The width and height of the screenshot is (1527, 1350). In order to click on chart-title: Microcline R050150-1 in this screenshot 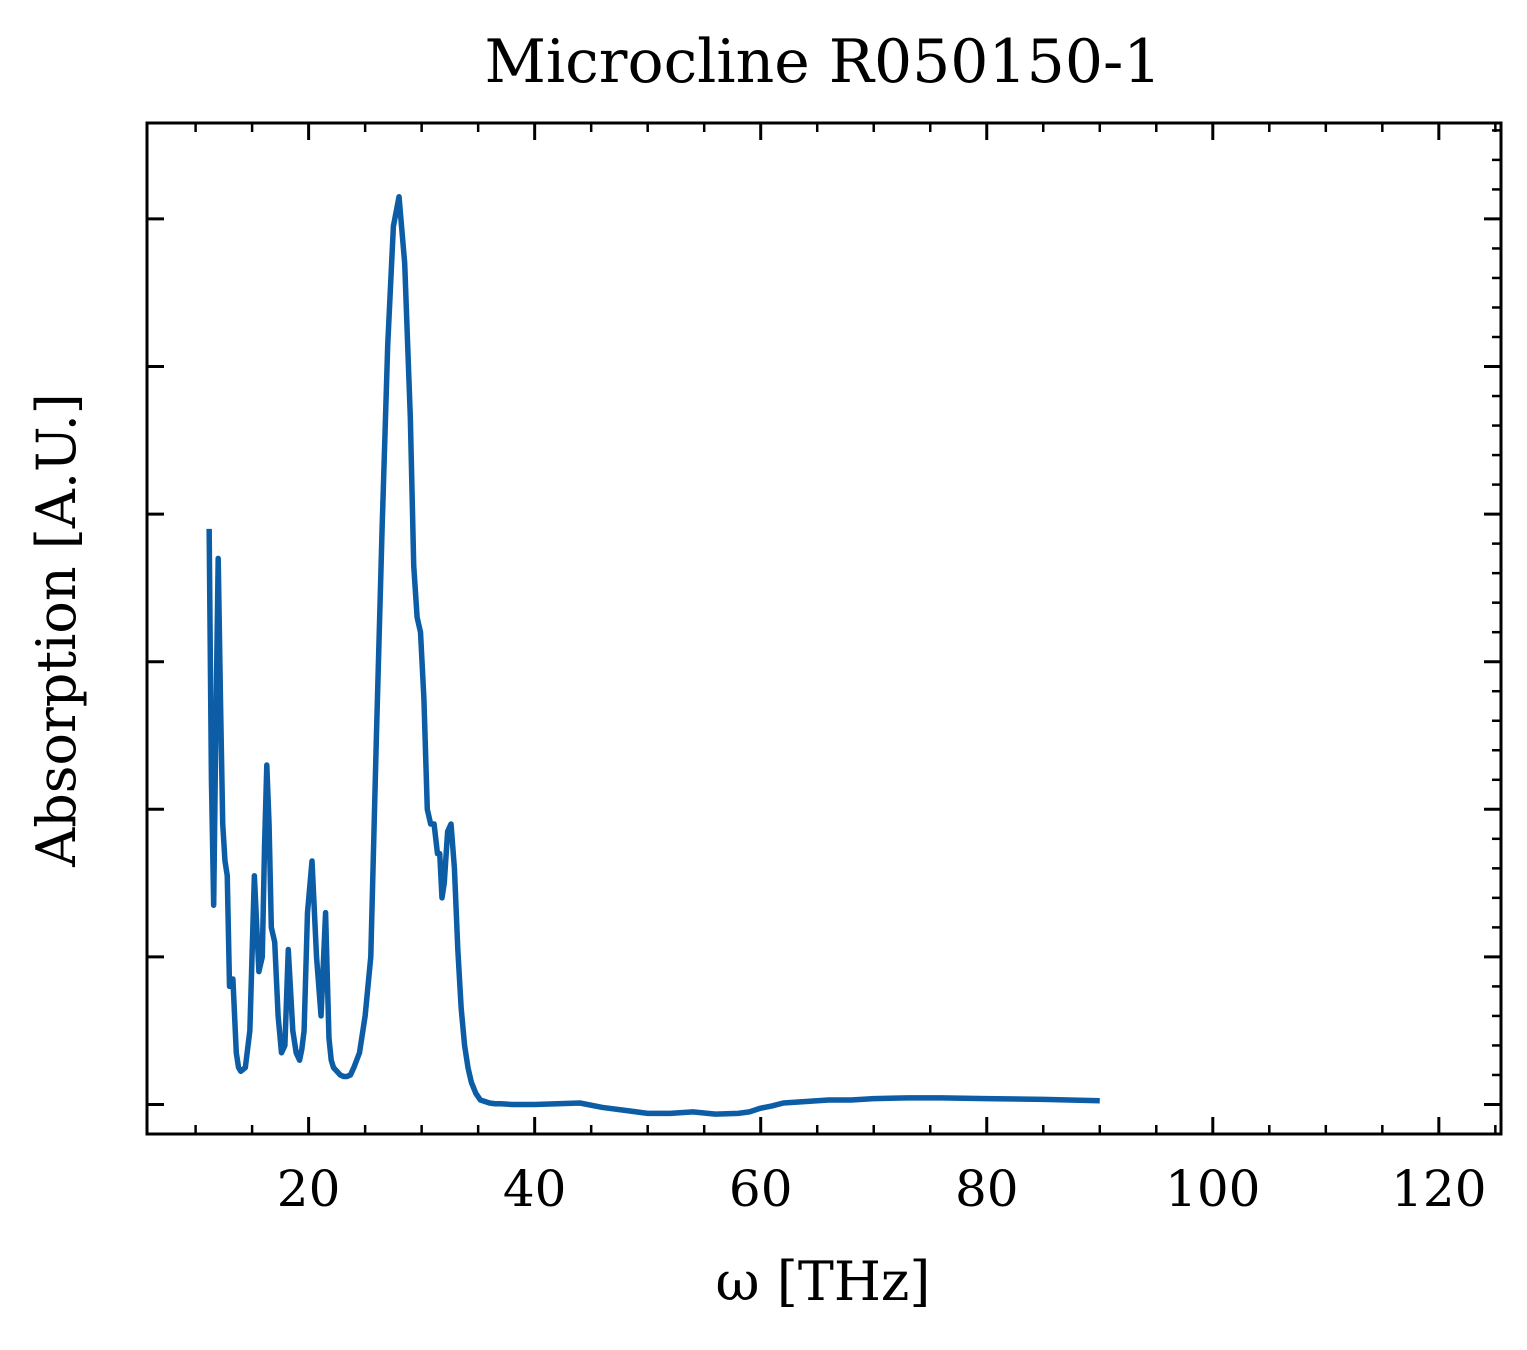, I will do `click(823, 62)`.